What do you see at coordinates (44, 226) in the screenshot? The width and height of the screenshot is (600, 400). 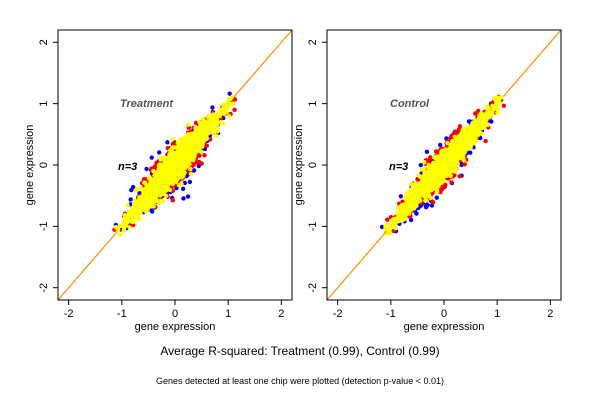 I see `y-tick-label: -1` at bounding box center [44, 226].